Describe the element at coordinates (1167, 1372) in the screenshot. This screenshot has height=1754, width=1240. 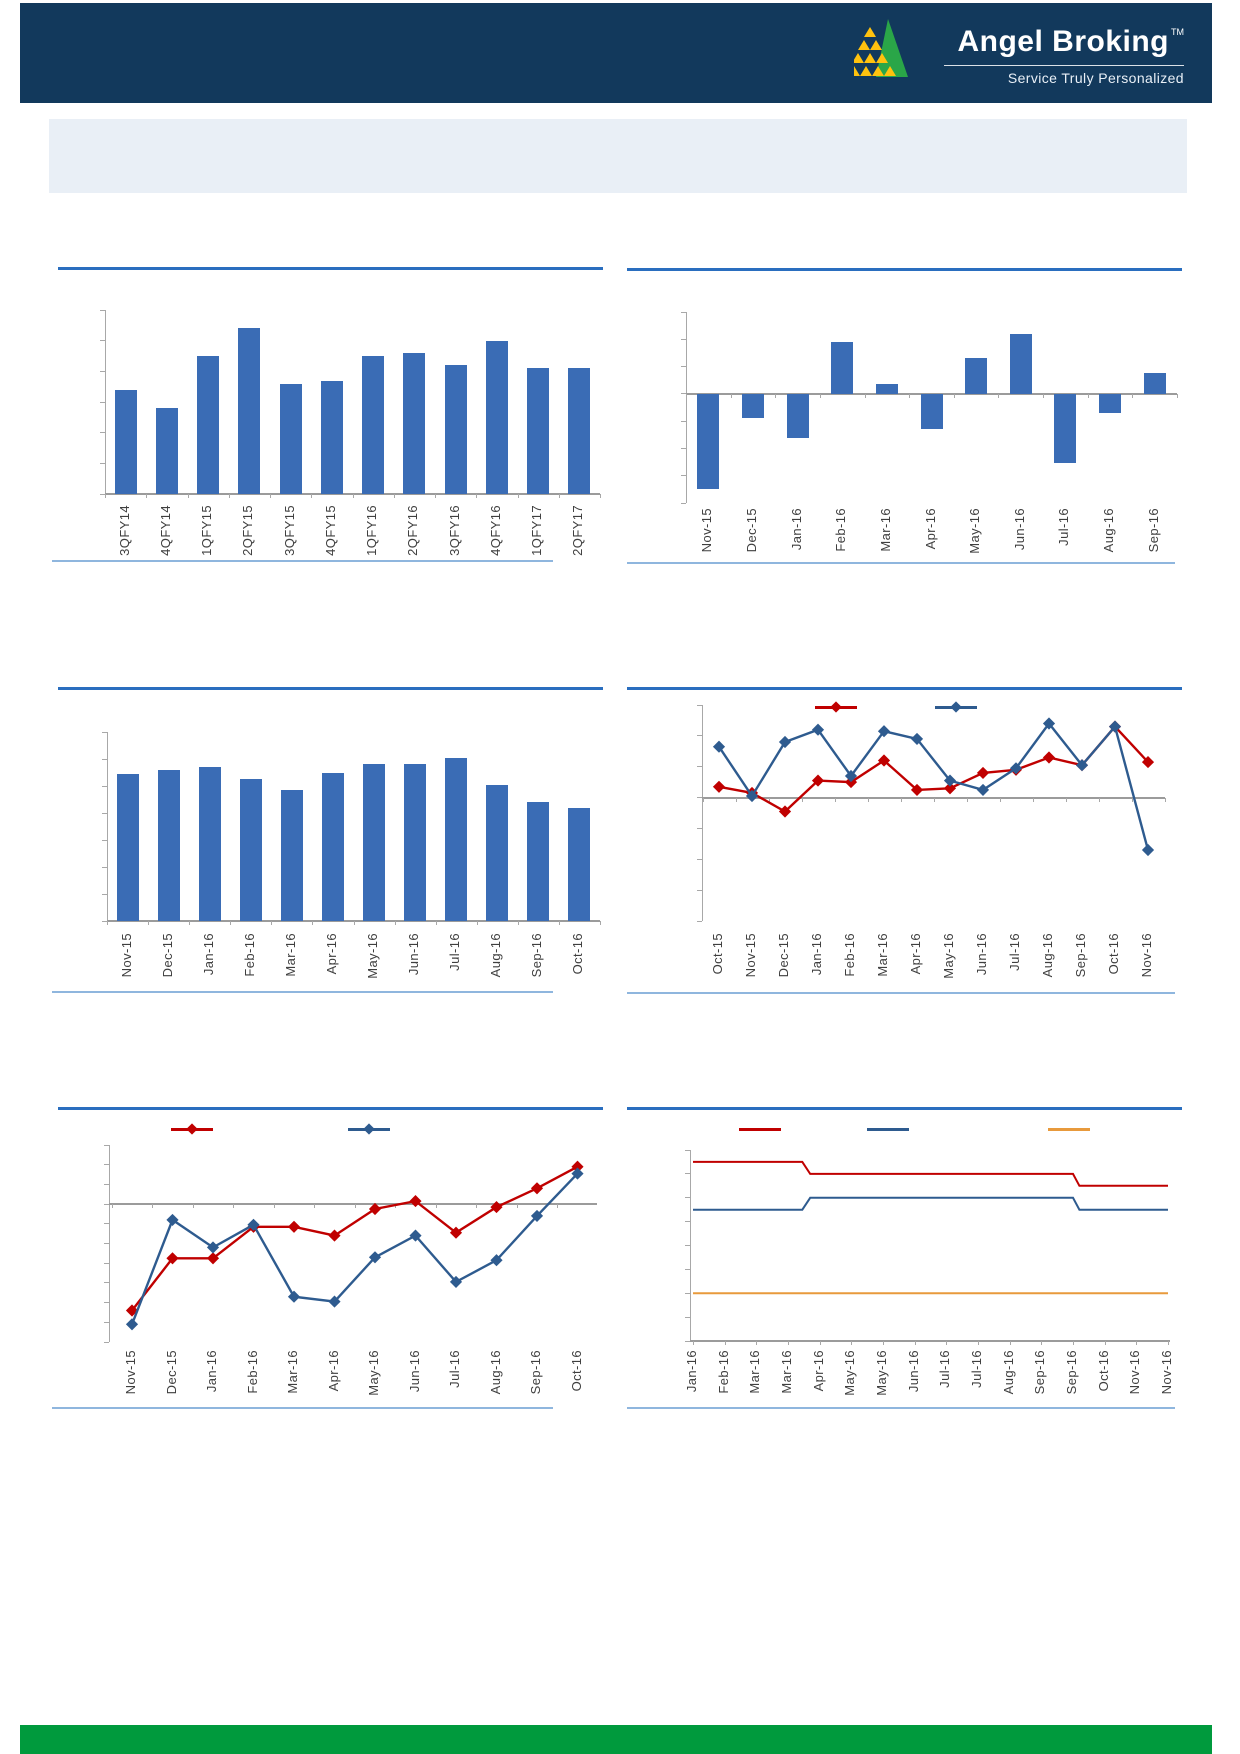
I see `x-axis-label: Nov-16` at that location.